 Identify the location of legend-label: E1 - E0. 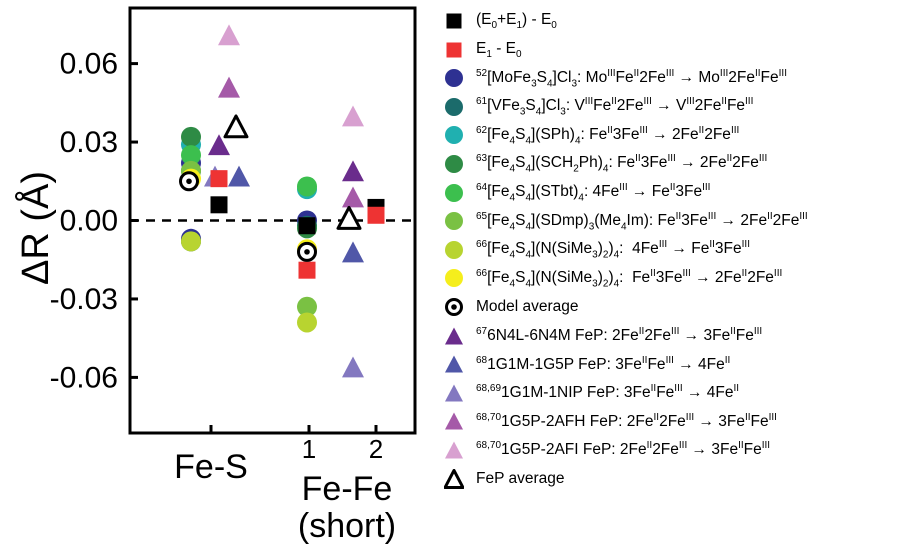
(499, 49).